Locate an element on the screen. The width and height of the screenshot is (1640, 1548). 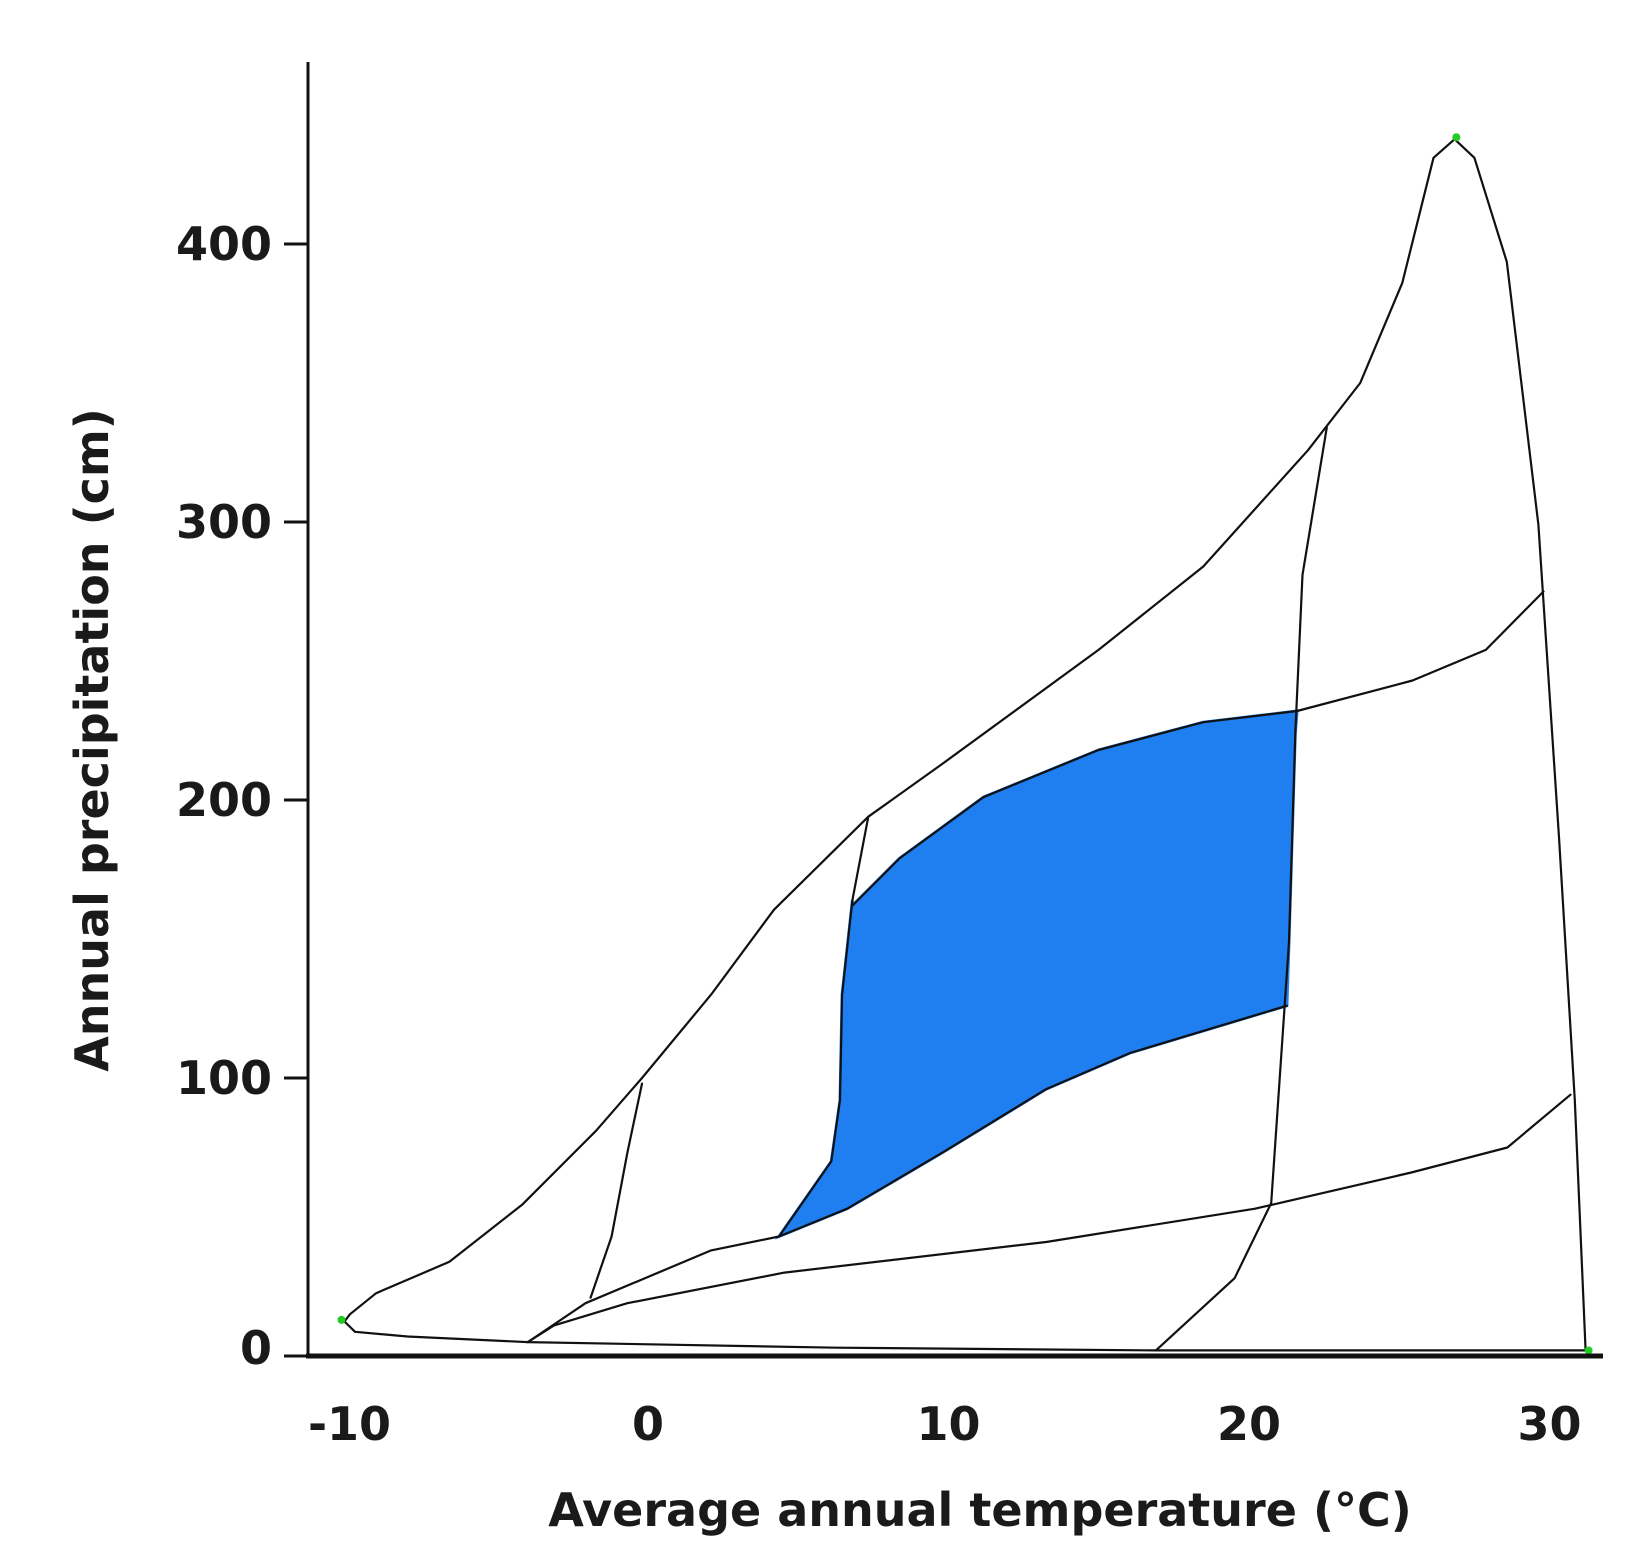
x-tick-label: 30 is located at coordinates (1549, 1424).